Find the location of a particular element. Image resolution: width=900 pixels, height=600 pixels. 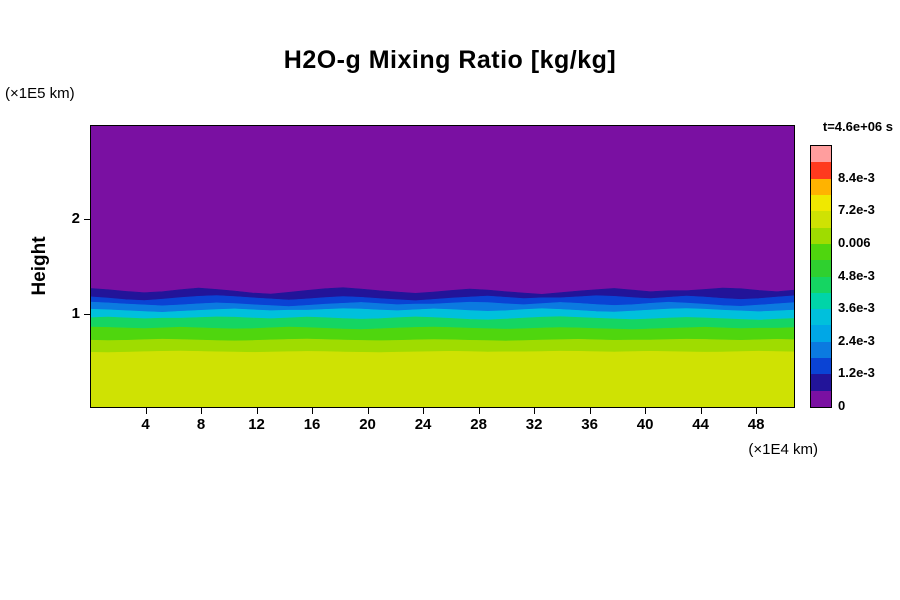

x-axis-units-label: (×1E4 km) is located at coordinates (783, 449).